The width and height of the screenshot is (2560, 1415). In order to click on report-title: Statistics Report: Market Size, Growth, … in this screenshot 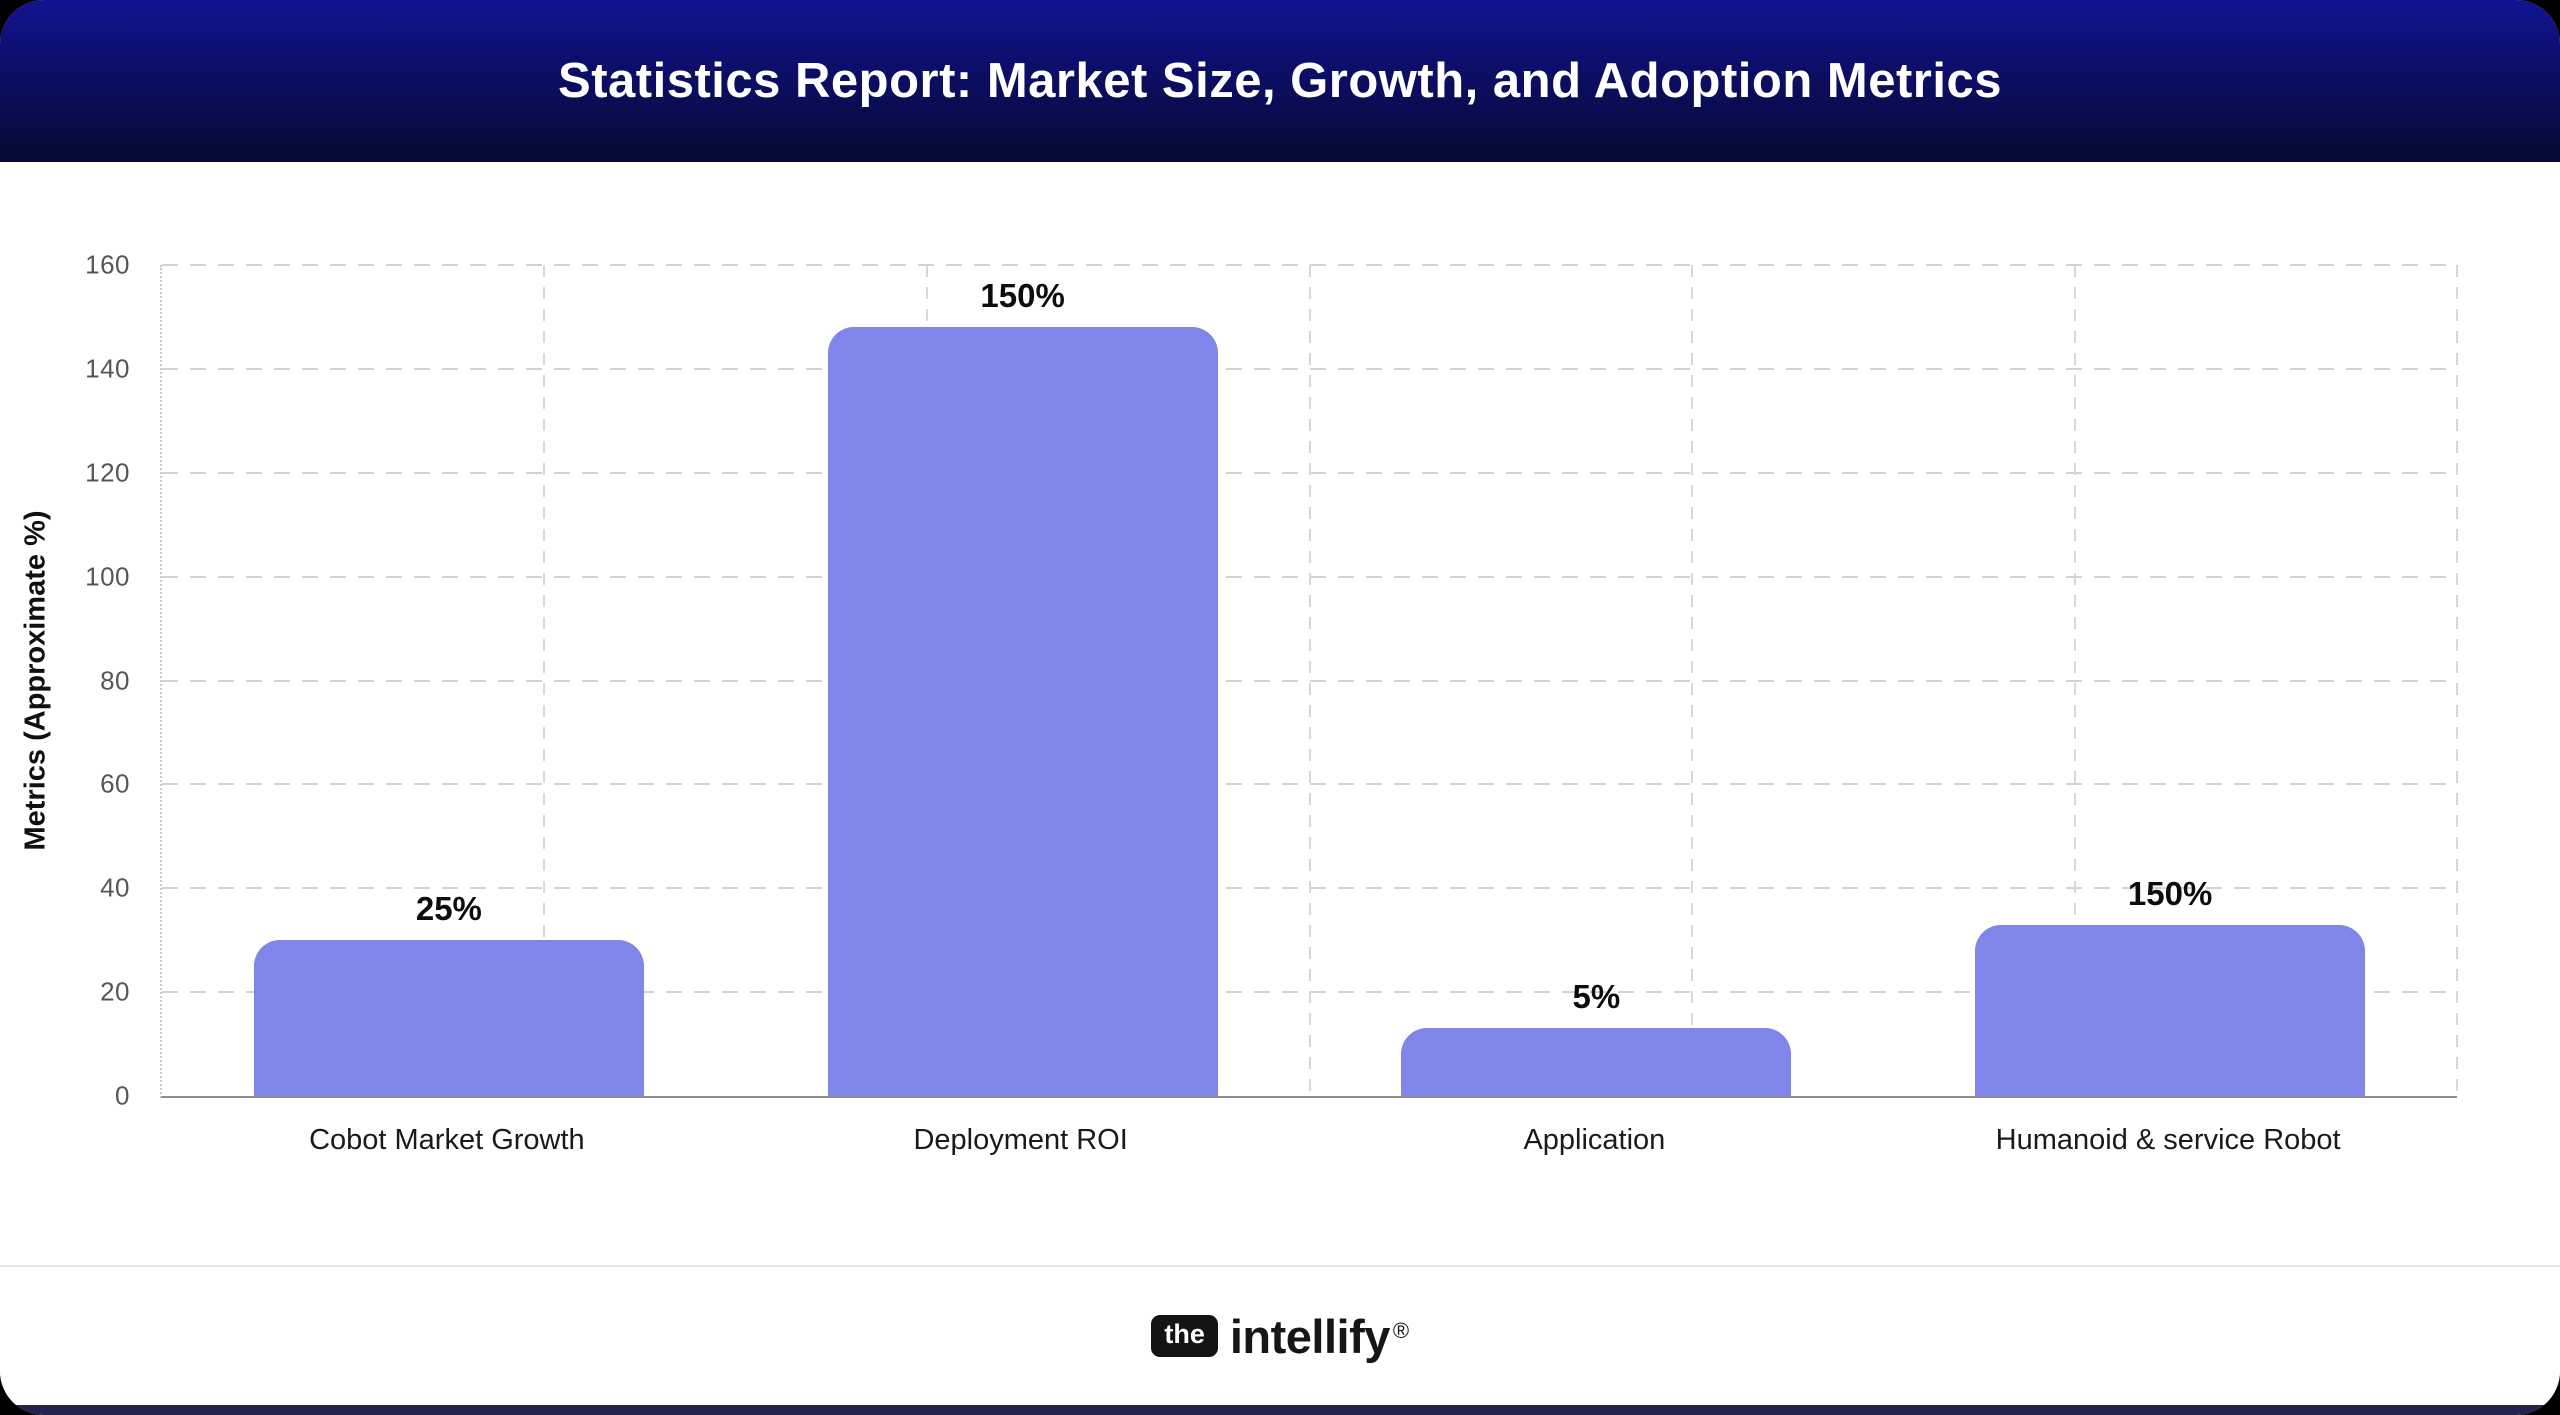, I will do `click(1280, 81)`.